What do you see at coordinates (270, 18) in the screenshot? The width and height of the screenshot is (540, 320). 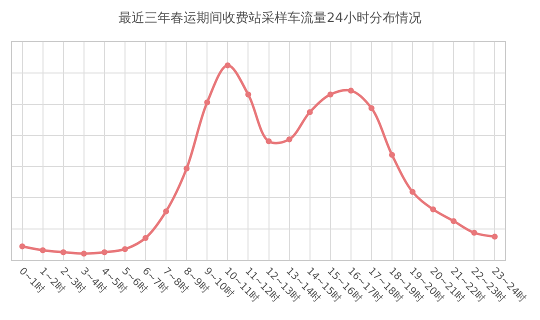 I see `chart-title: 最近三年春运期间收费站采样车流量24小时分布情况` at bounding box center [270, 18].